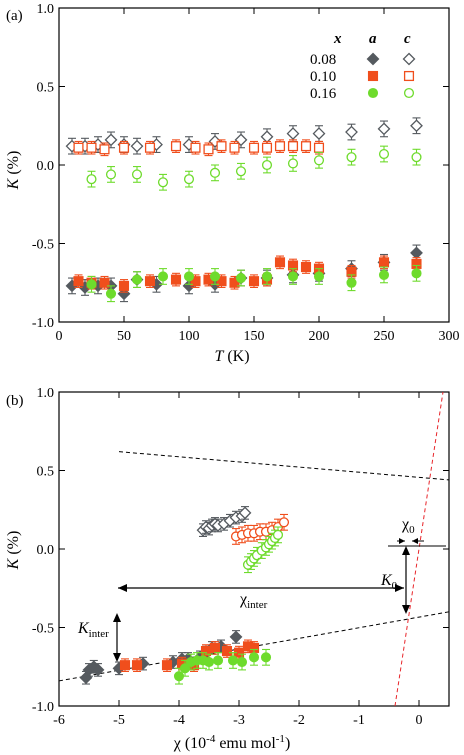  I want to click on panel-a-ylabel: K (%), so click(13, 171).